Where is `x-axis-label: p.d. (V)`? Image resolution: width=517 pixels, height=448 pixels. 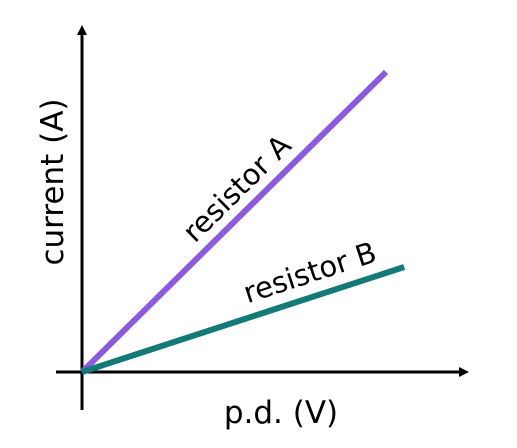
x-axis-label: p.d. (V) is located at coordinates (281, 413).